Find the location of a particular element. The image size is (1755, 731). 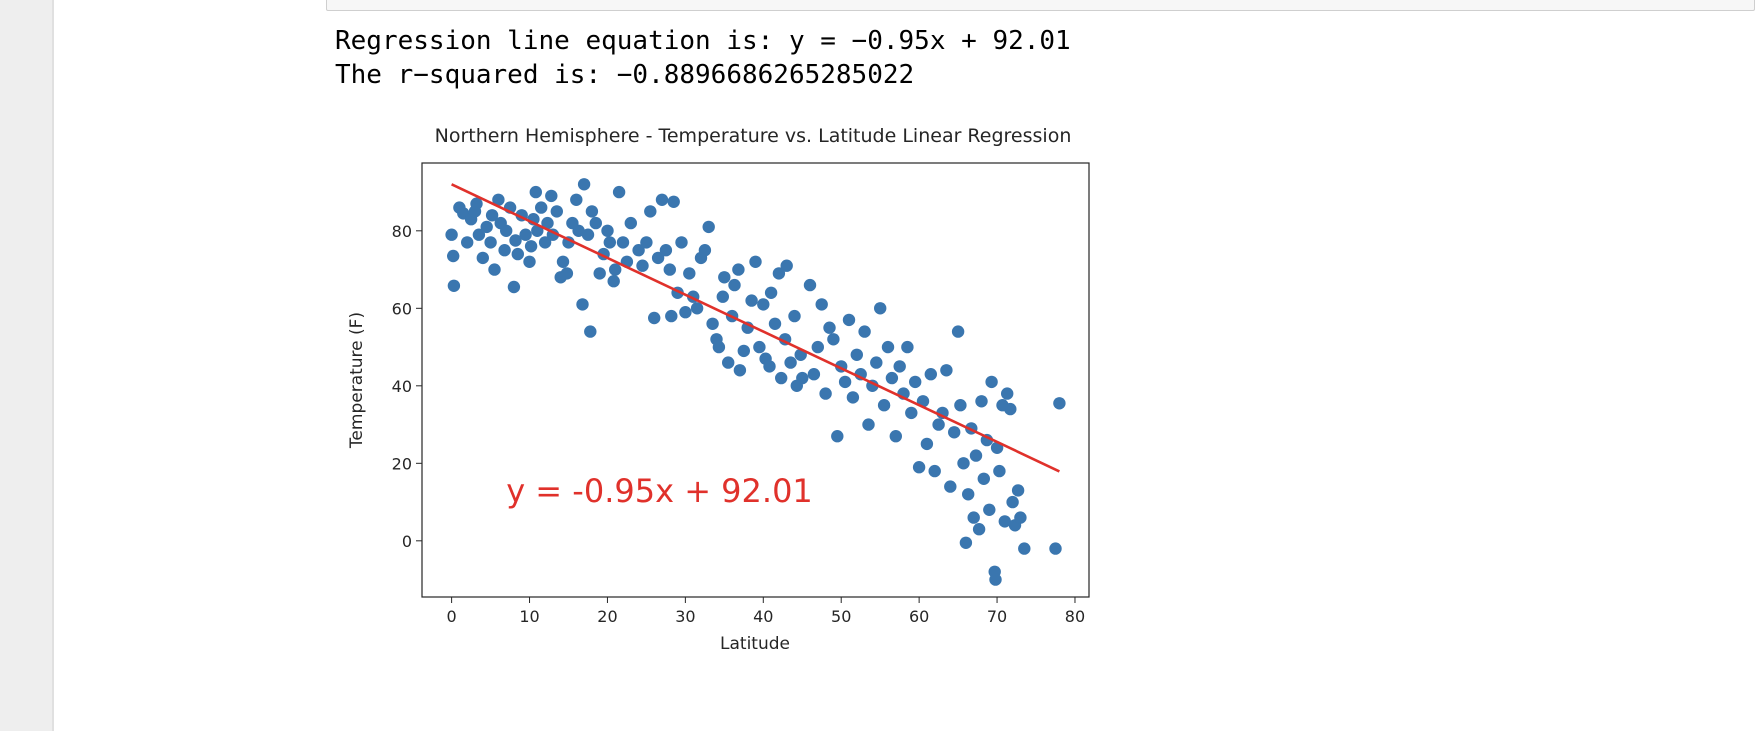

notebook-gutter-edge is located at coordinates (53, 365).